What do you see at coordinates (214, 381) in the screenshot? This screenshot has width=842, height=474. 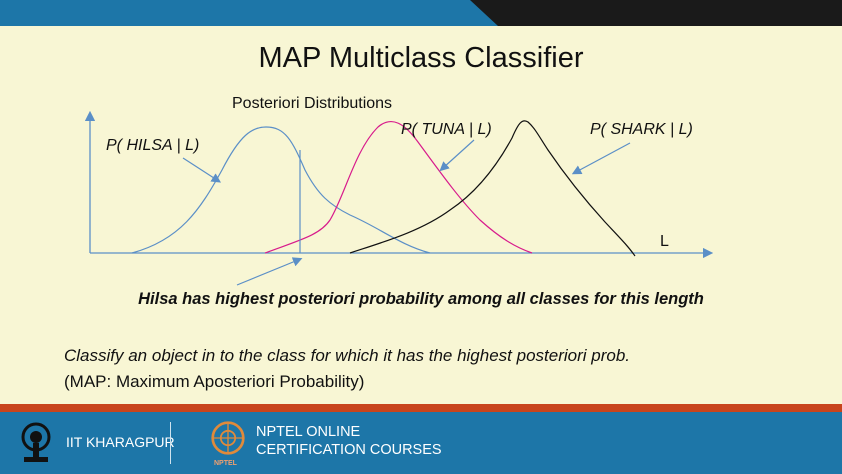 I see `map-definition: (MAP: Maximum Aposteriori Probability)` at bounding box center [214, 381].